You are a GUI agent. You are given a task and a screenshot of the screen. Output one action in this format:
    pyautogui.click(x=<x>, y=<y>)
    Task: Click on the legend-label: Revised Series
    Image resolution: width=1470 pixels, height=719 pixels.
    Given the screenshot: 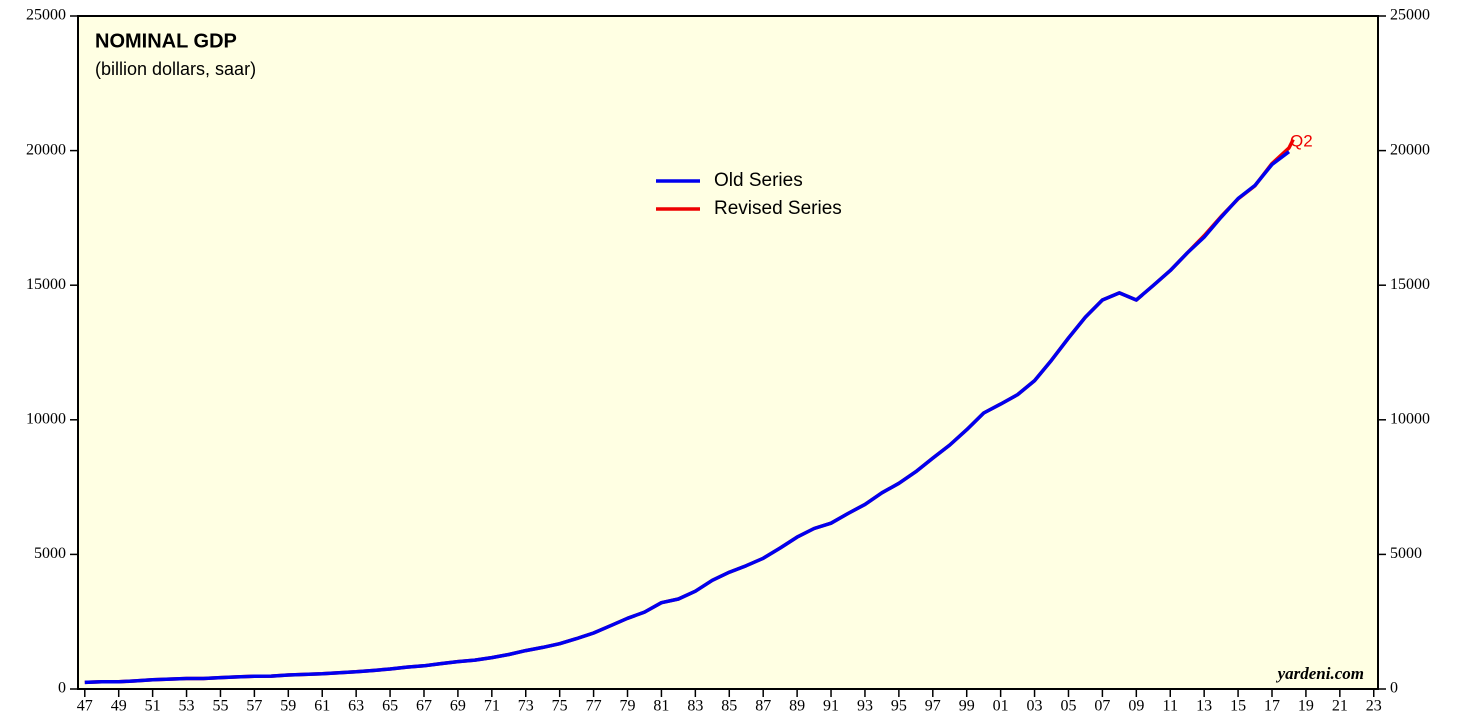 What is the action you would take?
    pyautogui.click(x=778, y=208)
    